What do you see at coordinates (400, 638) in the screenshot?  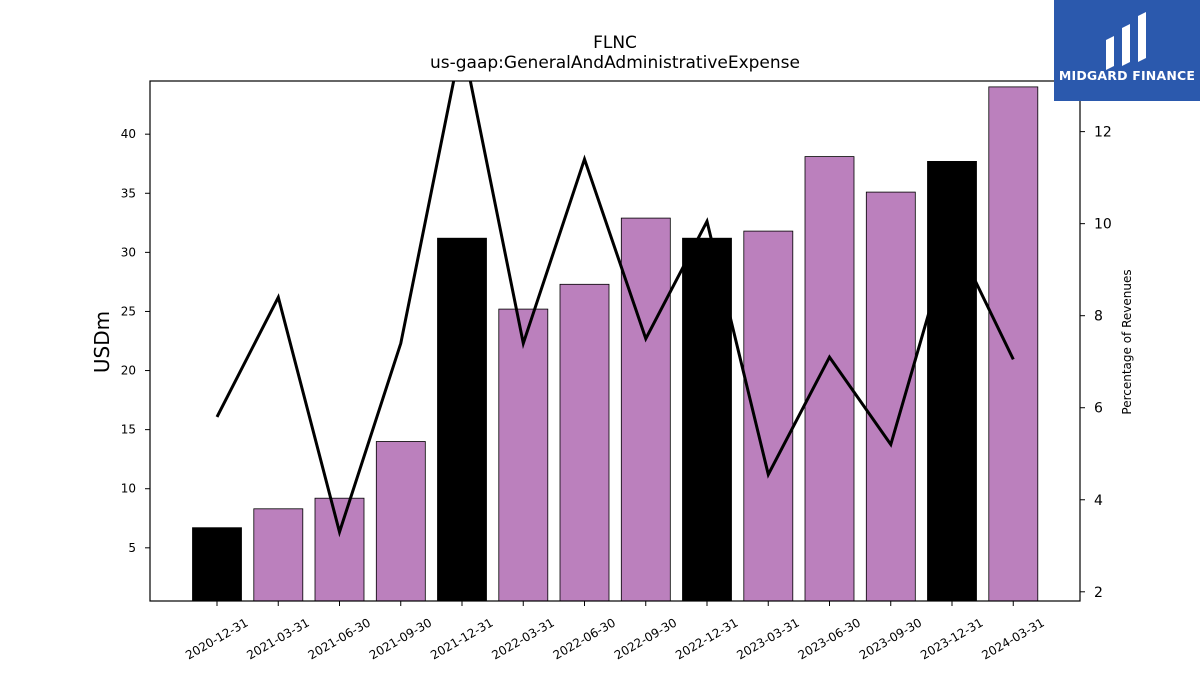 I see `x-tick-label: 2021-09-30` at bounding box center [400, 638].